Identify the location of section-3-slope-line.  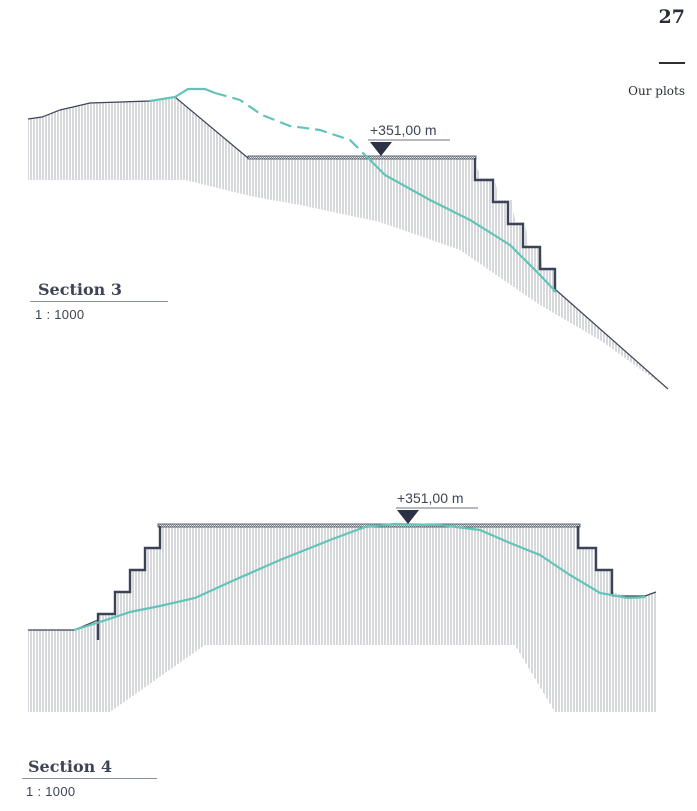
(612, 339).